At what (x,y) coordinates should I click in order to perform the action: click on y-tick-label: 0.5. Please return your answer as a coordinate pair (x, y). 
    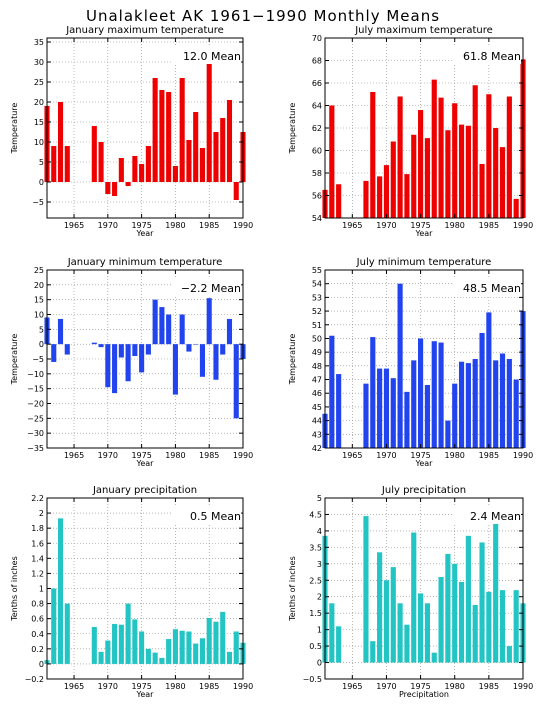
    Looking at the image, I should click on (315, 646).